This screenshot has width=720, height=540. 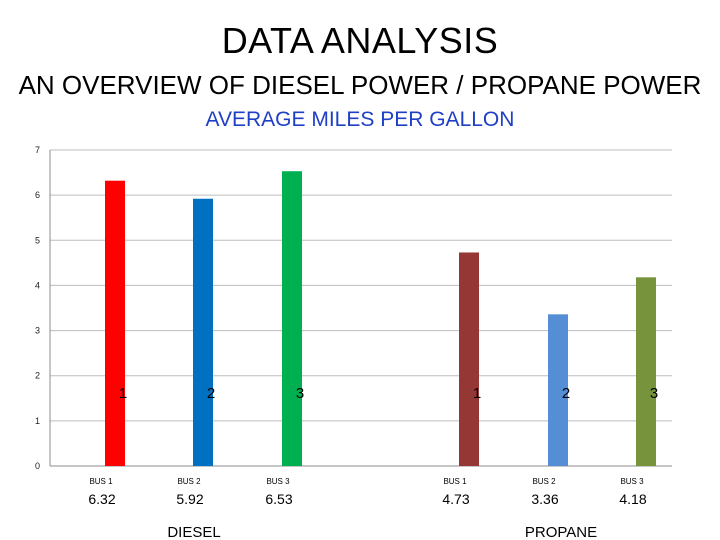 I want to click on page-title: DATA ANALYSIS, so click(x=360, y=40).